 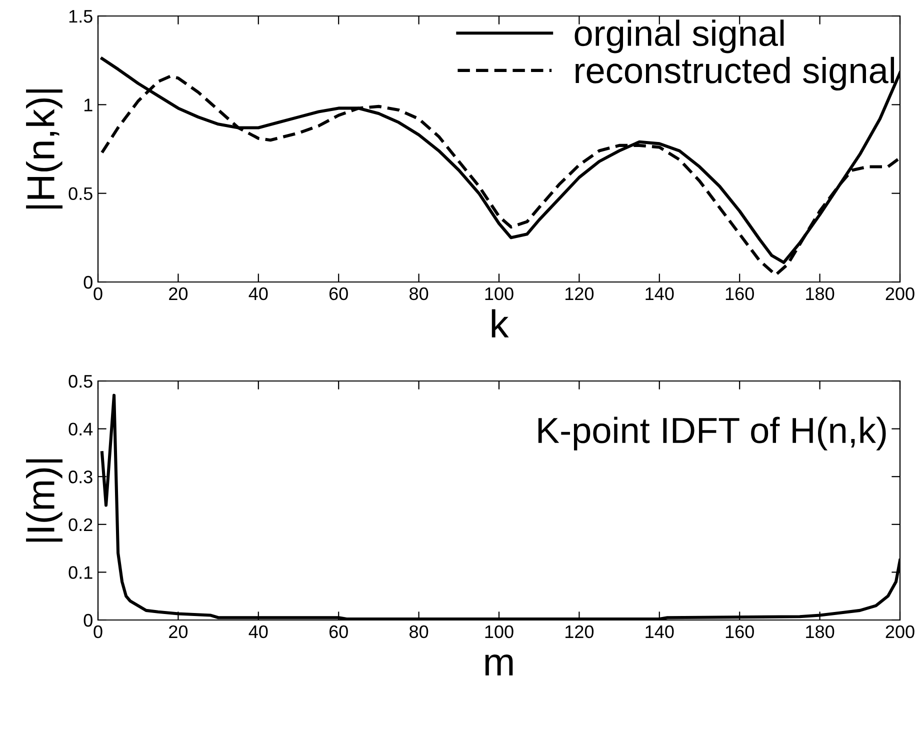 I want to click on y-axis-title: |H(n,k)|, so click(x=44, y=149).